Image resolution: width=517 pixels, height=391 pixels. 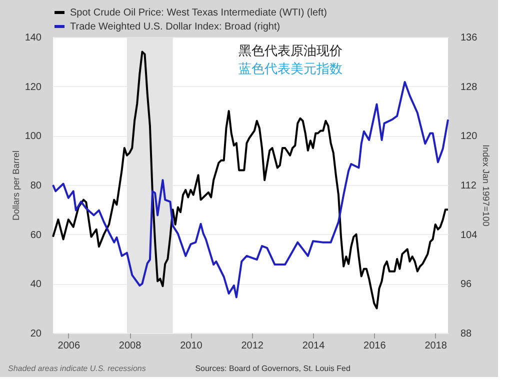 I want to click on y-tick-label: 40, so click(x=36, y=284).